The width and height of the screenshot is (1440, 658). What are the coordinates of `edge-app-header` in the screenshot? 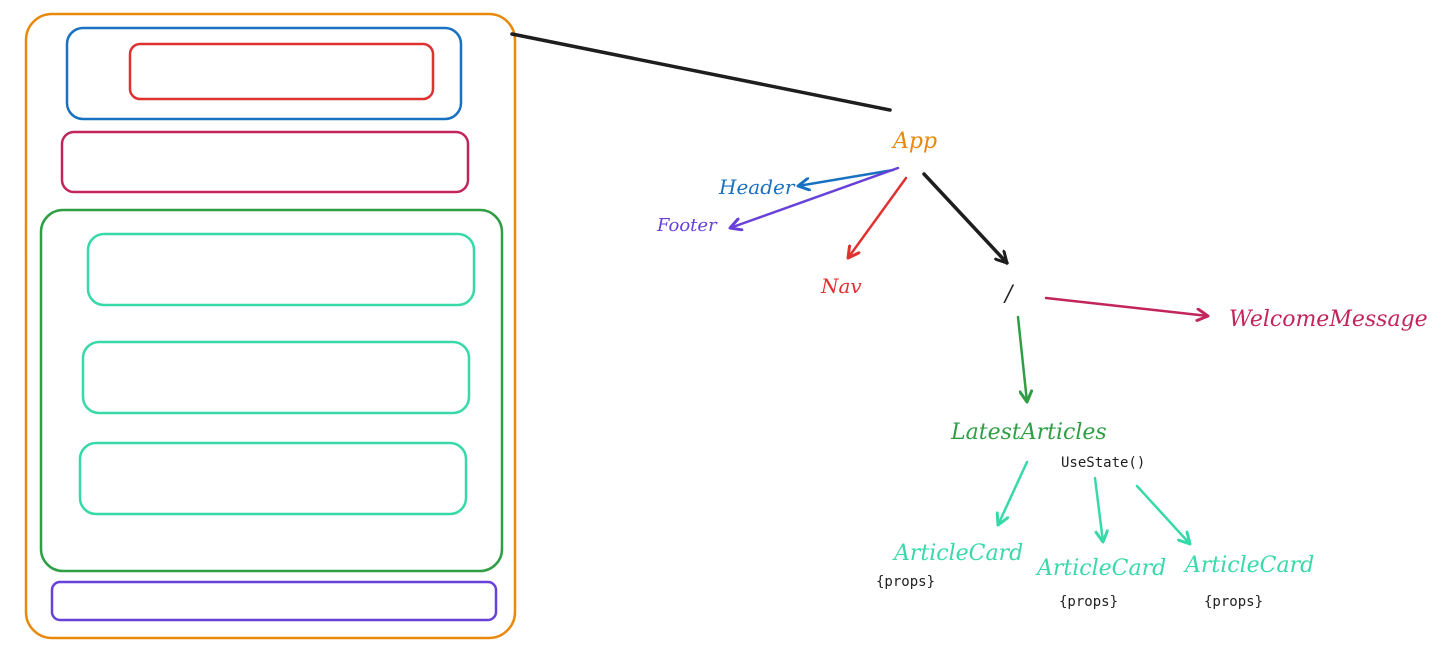 It's located at (846, 177).